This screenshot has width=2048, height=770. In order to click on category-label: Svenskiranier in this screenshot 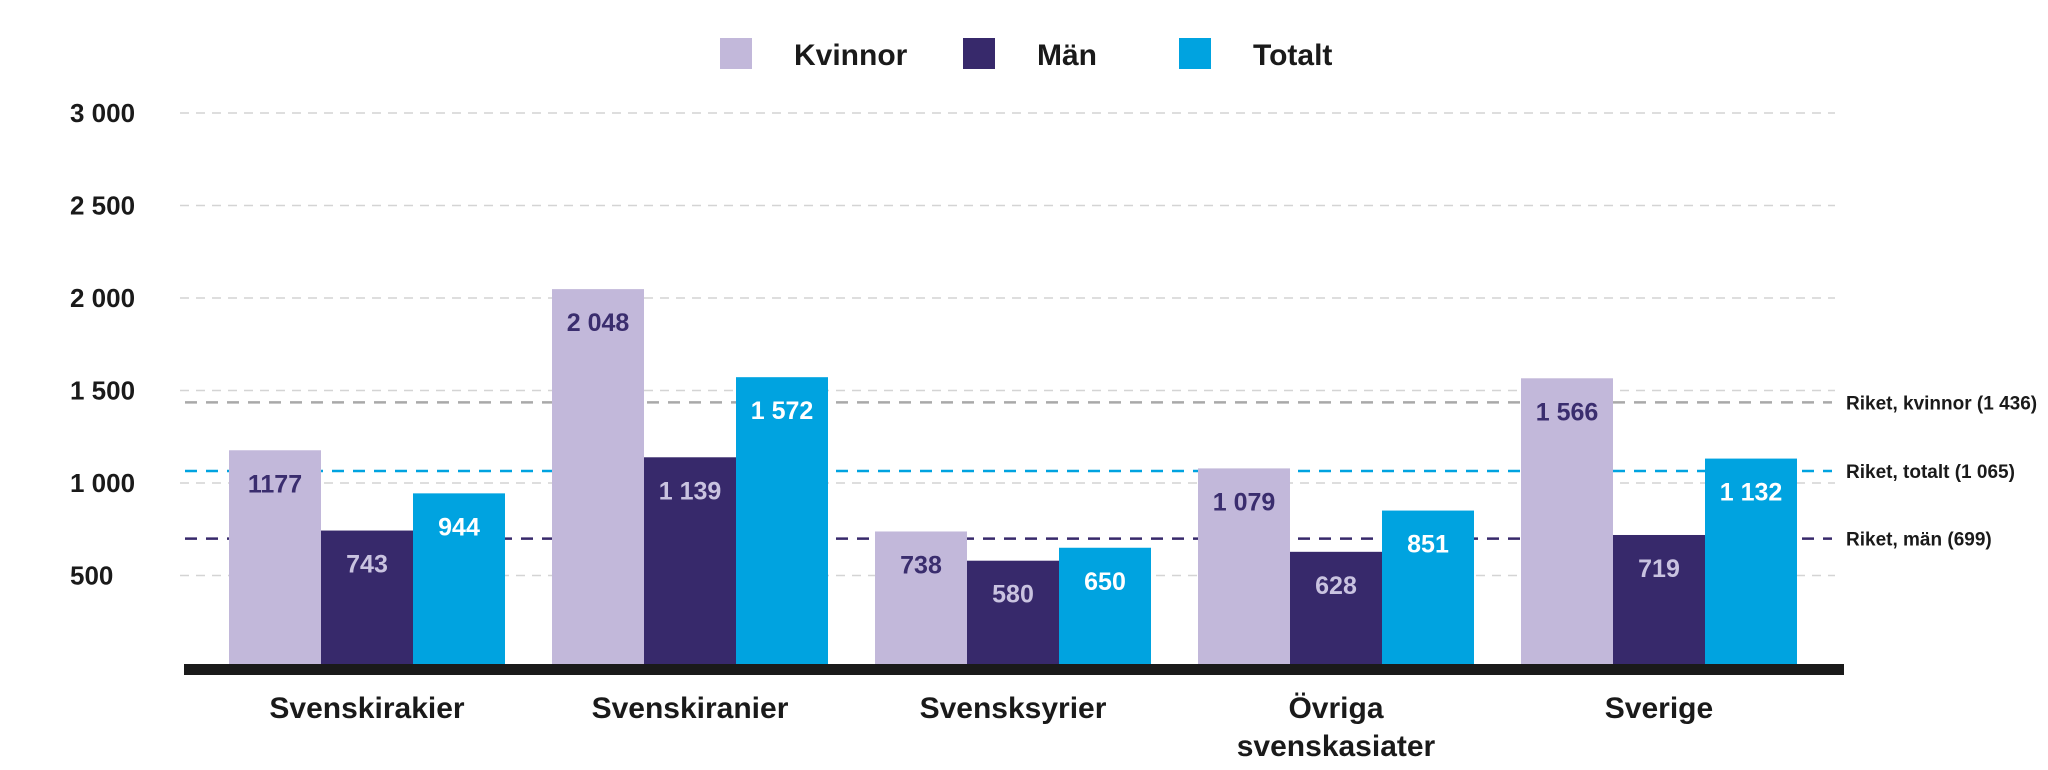, I will do `click(690, 708)`.